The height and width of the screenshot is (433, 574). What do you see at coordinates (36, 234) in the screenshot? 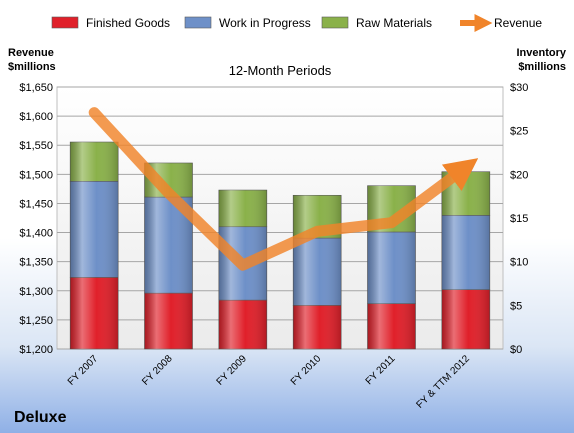
I see `left-tick-label: $1,400` at bounding box center [36, 234].